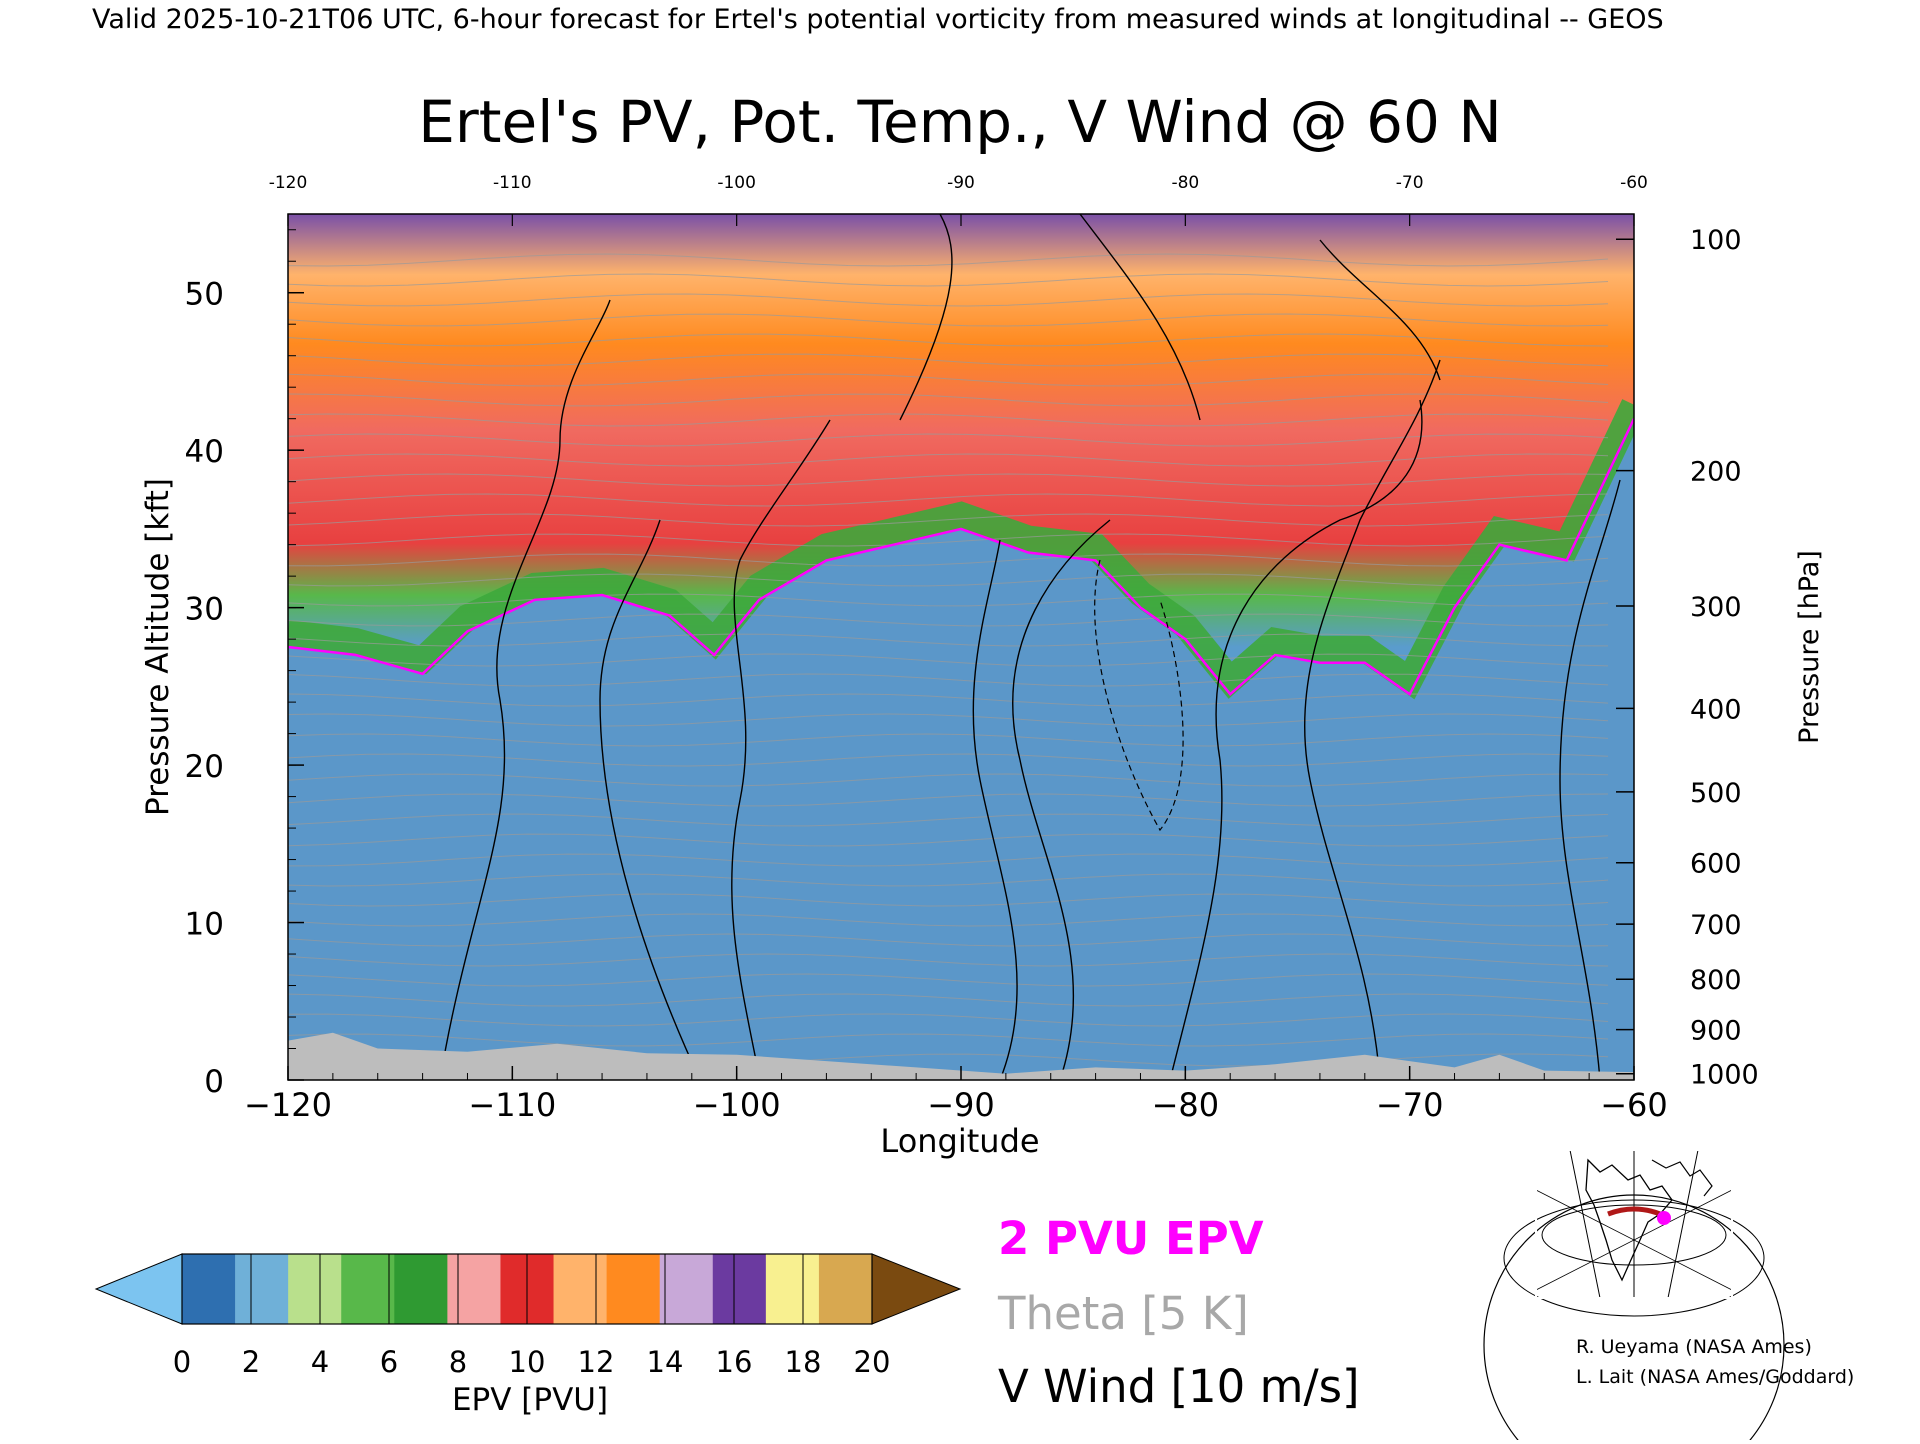  What do you see at coordinates (458, 1362) in the screenshot?
I see `colorbar-tick-label: 8` at bounding box center [458, 1362].